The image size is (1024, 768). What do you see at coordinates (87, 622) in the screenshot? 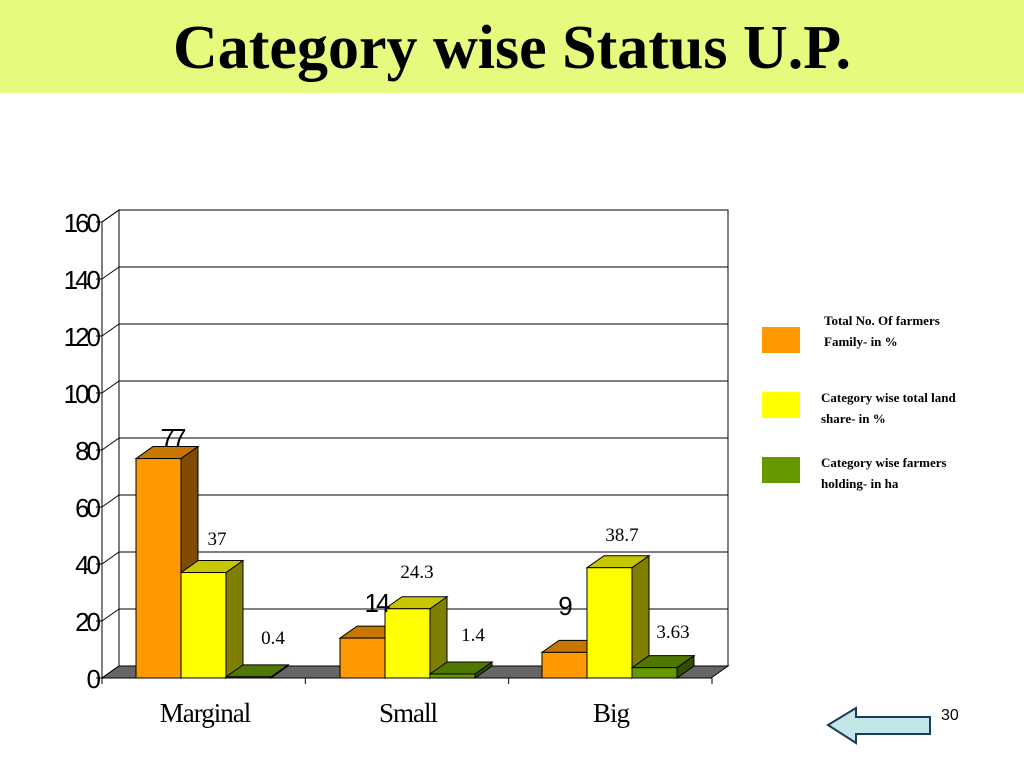
I see `y-tick-label: 20` at bounding box center [87, 622].